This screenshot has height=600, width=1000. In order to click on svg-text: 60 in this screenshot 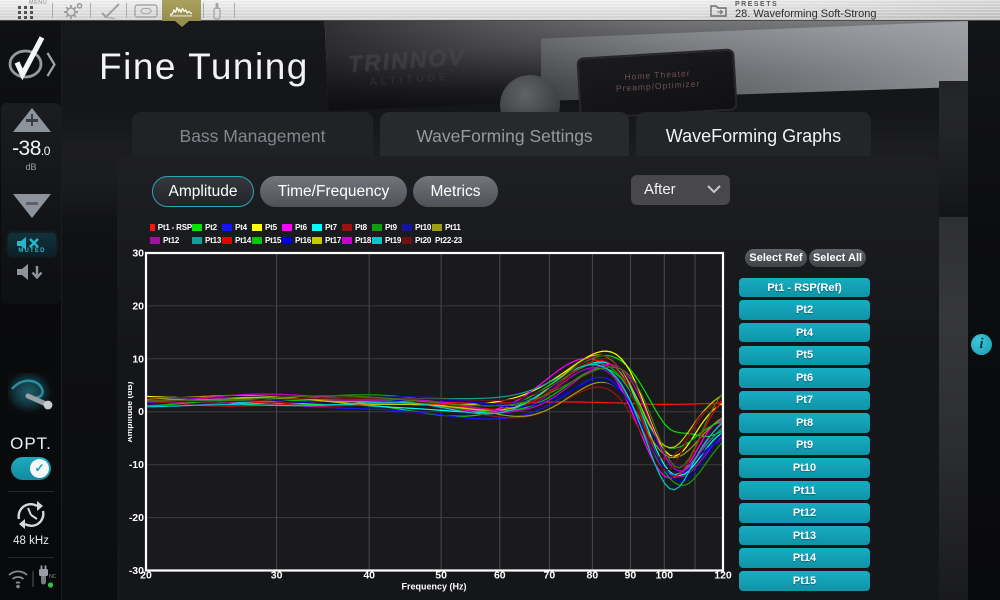, I will do `click(500, 576)`.